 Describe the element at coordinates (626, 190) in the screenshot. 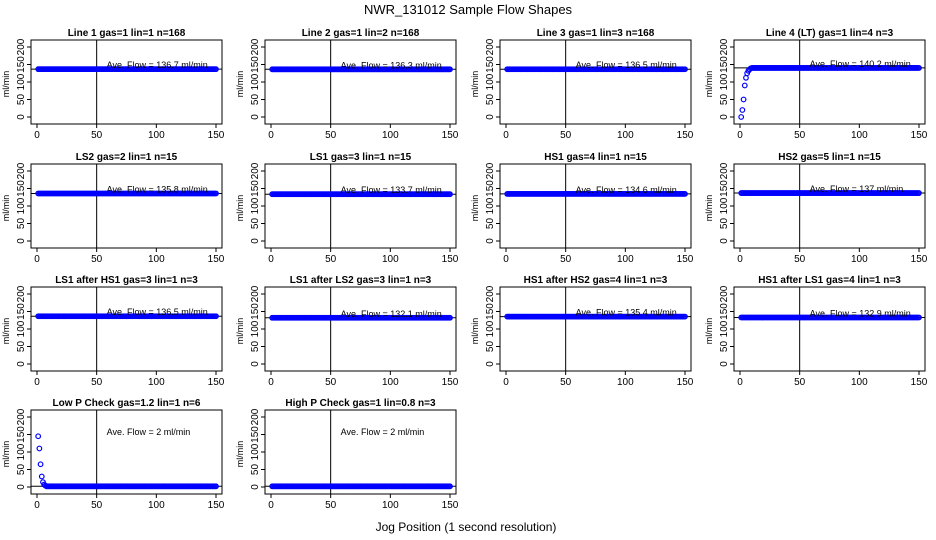

I see `average-flow-annotation: Ave. Flow = 134.6 ml/min` at that location.